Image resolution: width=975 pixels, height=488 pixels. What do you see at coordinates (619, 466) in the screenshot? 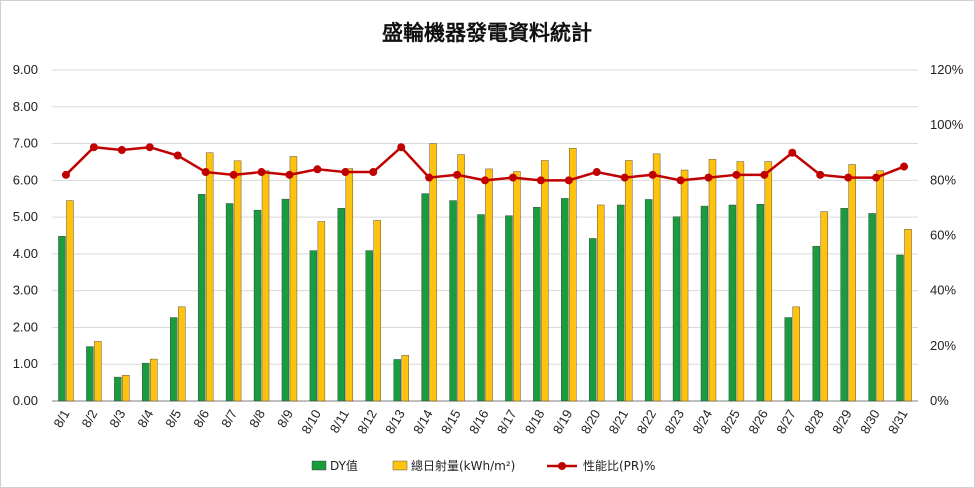
I see `legend-label: 性能比(PR)%` at bounding box center [619, 466].